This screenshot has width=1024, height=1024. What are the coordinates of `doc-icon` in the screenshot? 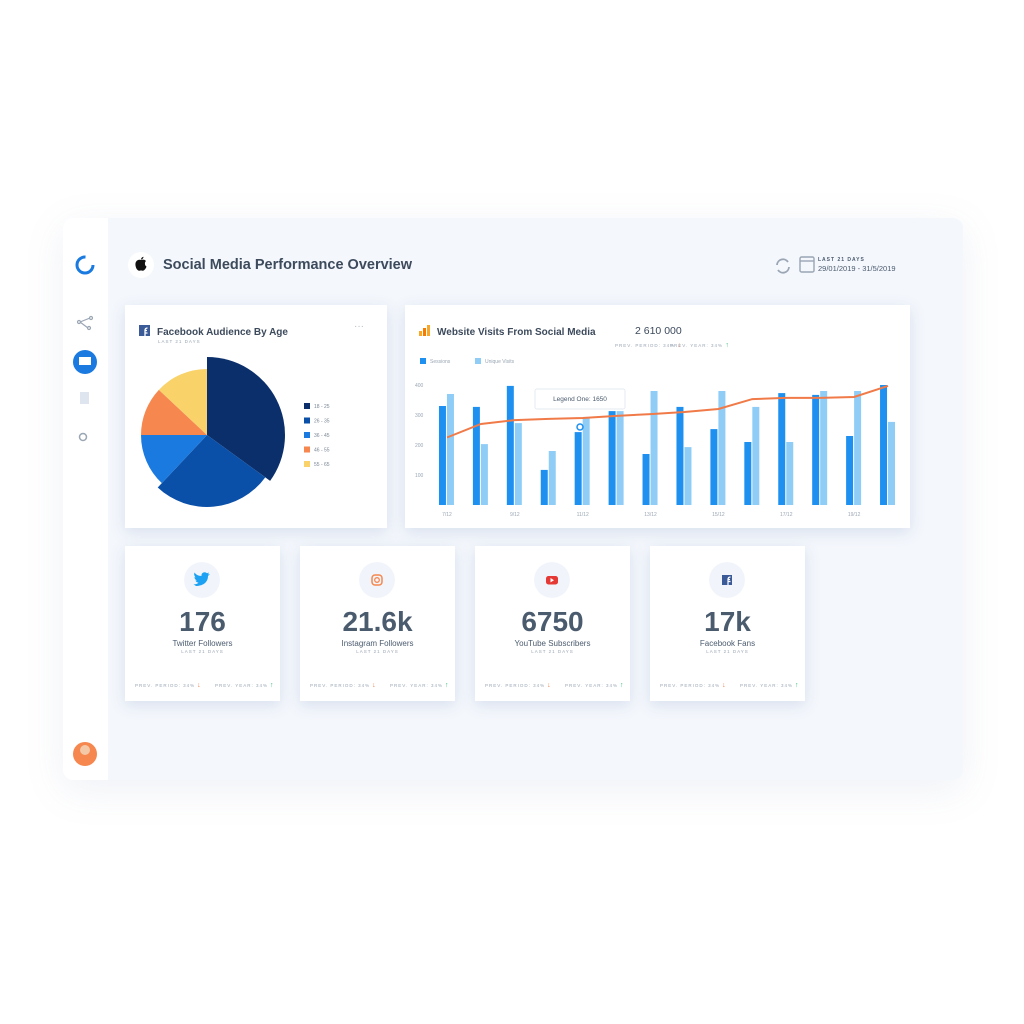 It's located at (84, 398).